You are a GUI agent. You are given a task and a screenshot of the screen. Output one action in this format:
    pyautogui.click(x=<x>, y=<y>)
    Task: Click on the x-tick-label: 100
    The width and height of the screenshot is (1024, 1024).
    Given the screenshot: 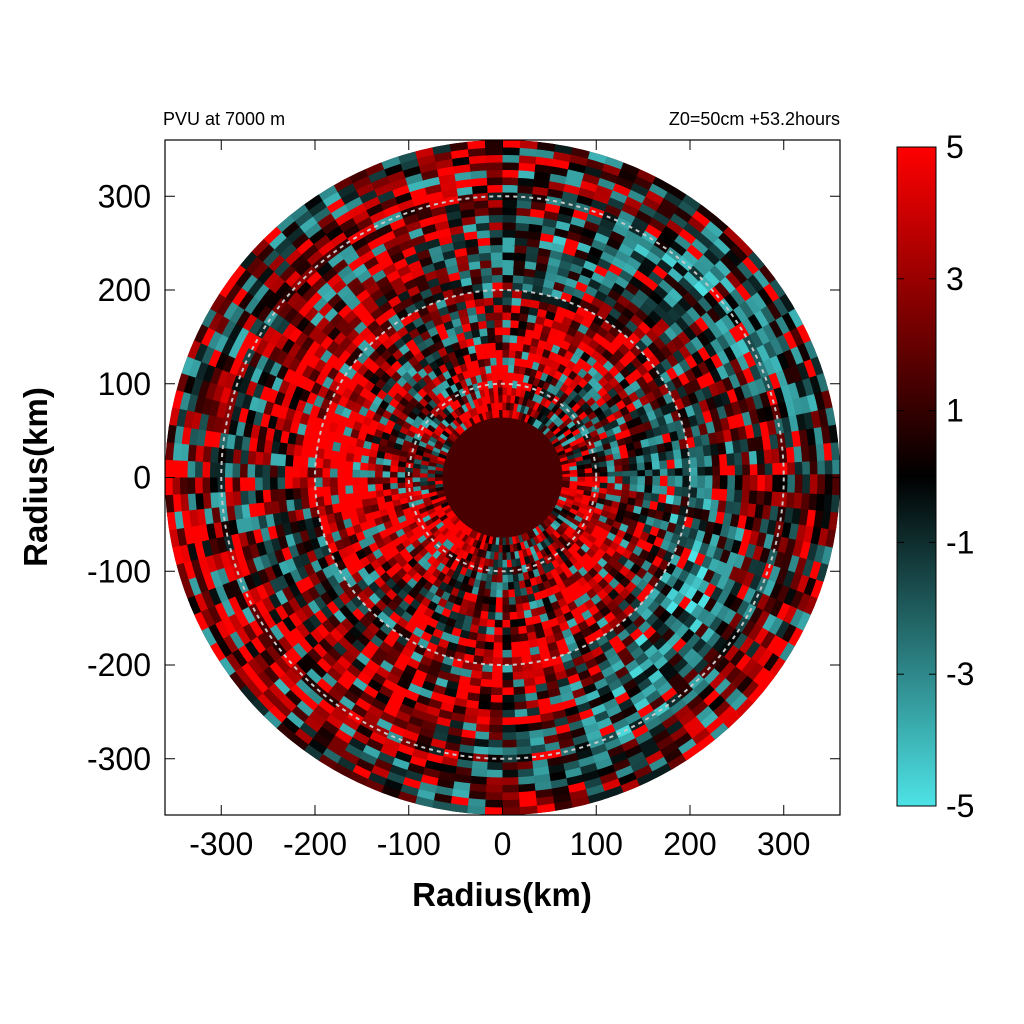 What is the action you would take?
    pyautogui.click(x=596, y=844)
    